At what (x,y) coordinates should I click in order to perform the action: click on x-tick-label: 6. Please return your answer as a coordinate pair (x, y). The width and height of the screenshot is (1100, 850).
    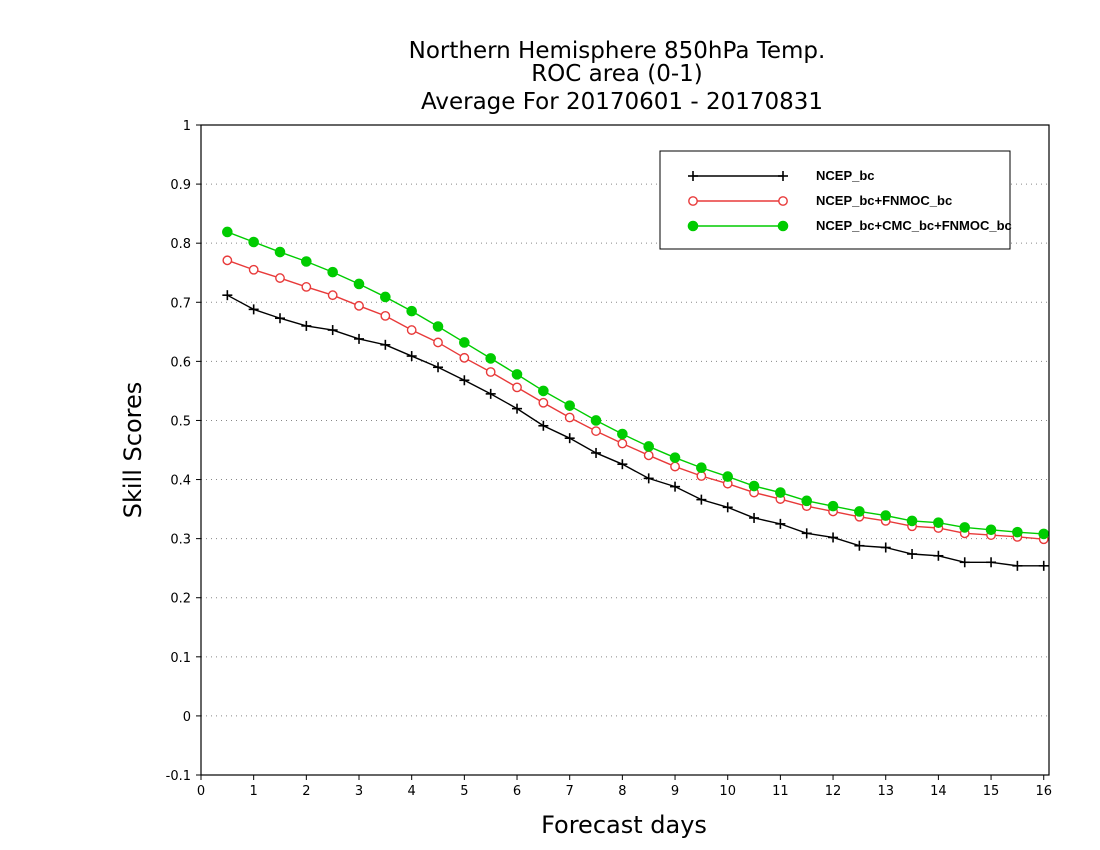
    Looking at the image, I should click on (517, 791).